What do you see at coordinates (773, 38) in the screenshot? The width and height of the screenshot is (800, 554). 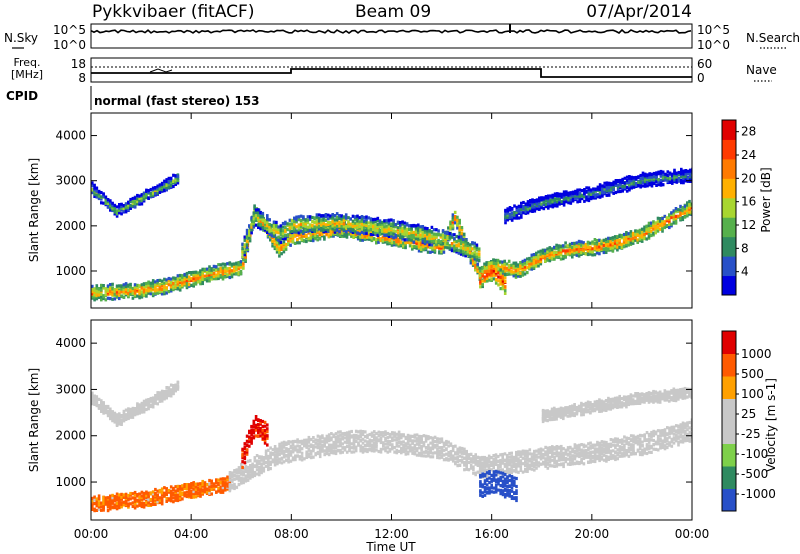 I see `nsearch-label: N.Search` at bounding box center [773, 38].